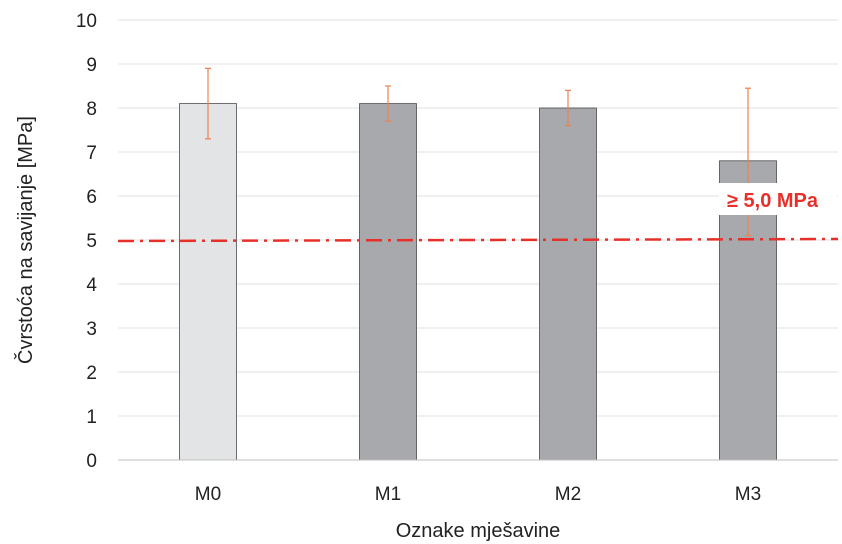 The height and width of the screenshot is (544, 842). I want to click on y-tick-label: 6, so click(91, 197).